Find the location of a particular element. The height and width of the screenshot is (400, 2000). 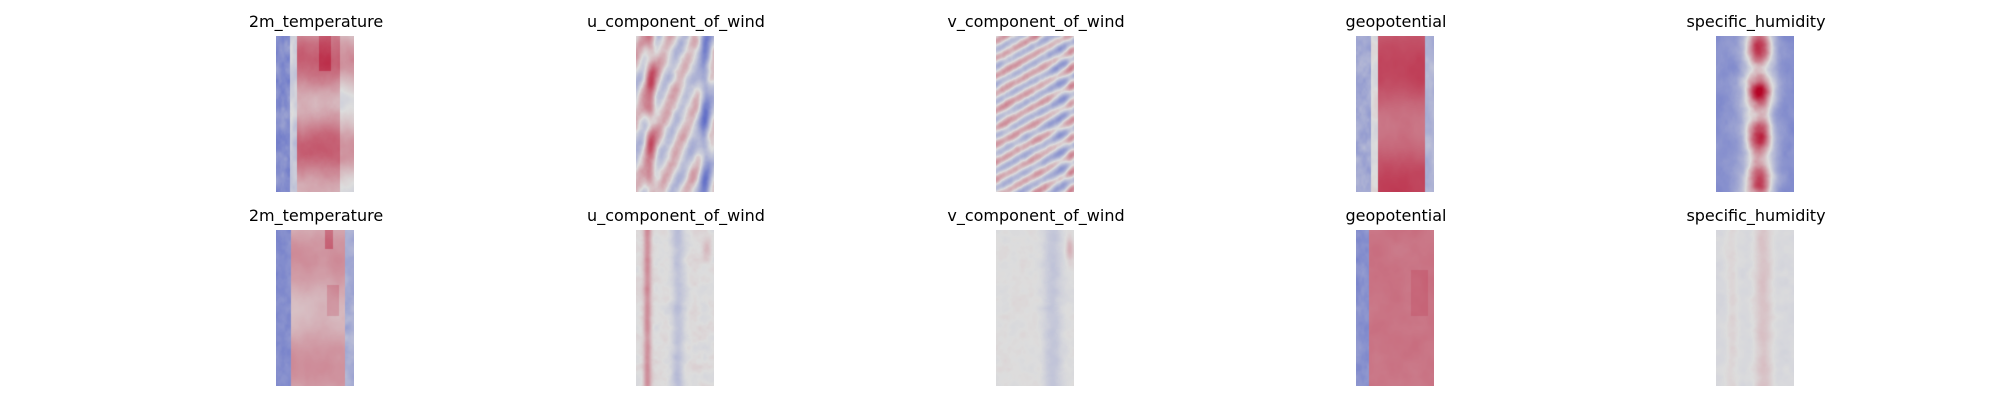

heatmap-2m-temperature-top is located at coordinates (315, 114).